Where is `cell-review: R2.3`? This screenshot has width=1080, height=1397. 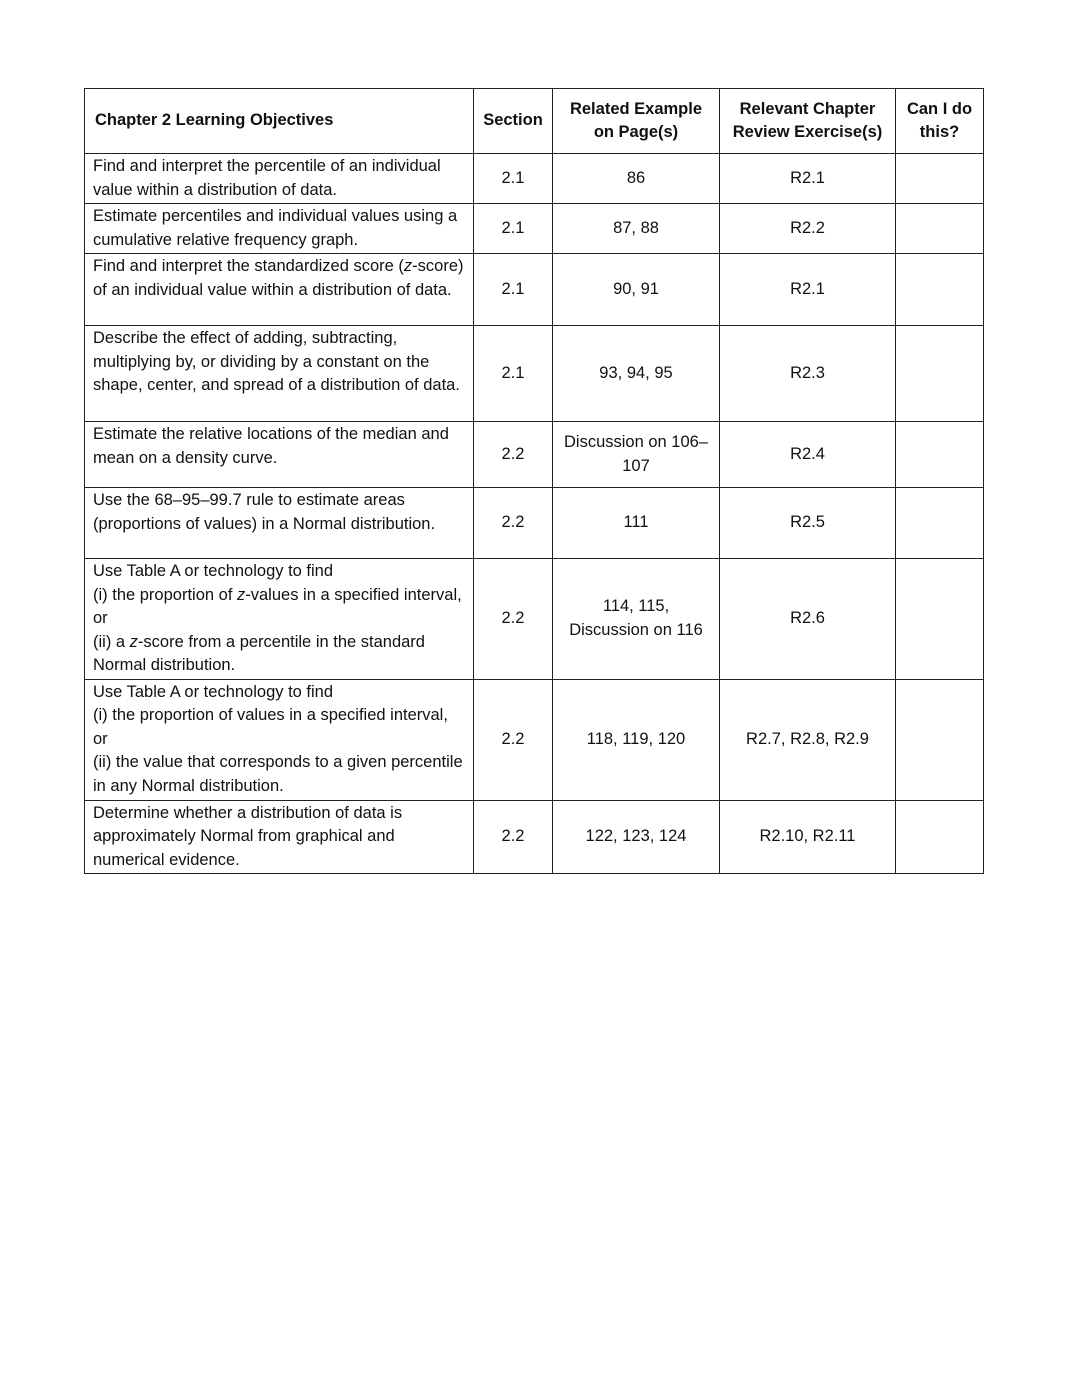
cell-review: R2.3 is located at coordinates (807, 373).